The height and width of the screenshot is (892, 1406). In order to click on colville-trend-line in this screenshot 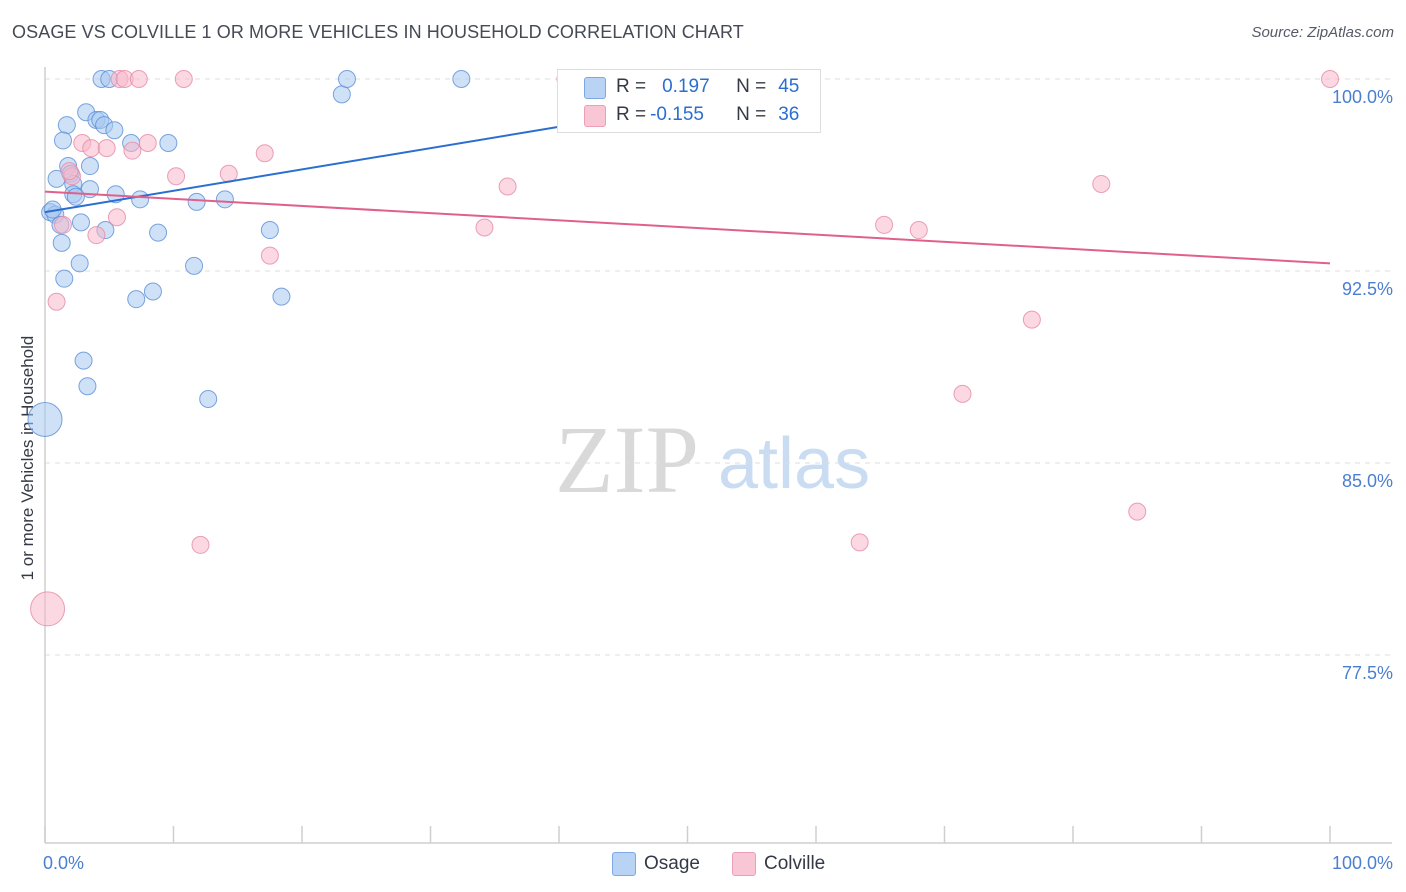, I will do `click(687, 227)`.